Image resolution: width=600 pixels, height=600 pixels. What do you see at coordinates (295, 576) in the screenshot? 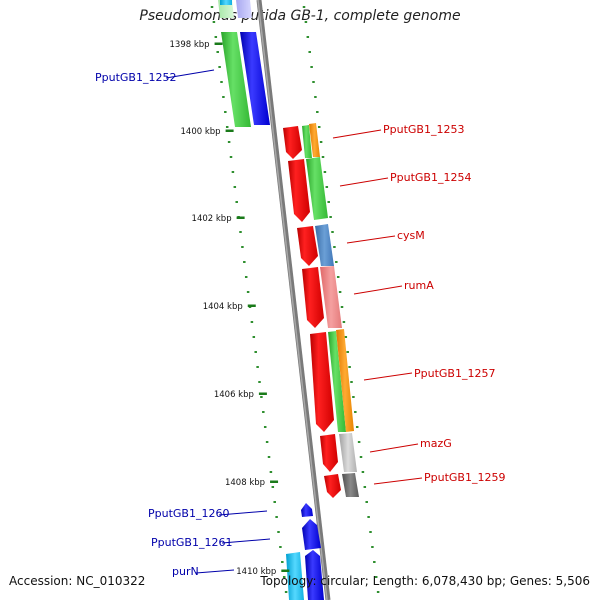
I see `gene-purn-cyan` at bounding box center [295, 576].